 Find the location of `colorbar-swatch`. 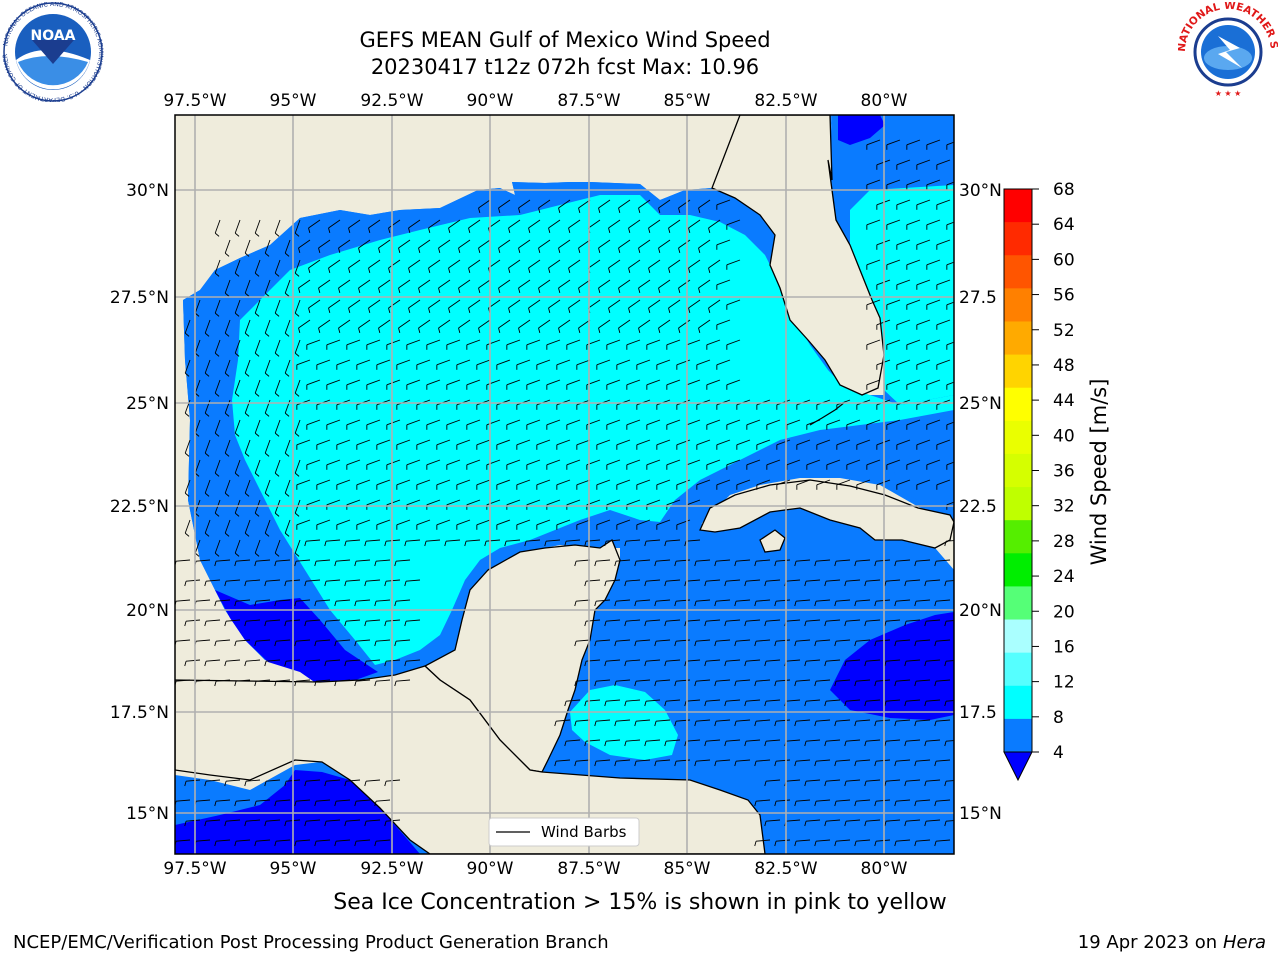

colorbar-swatch is located at coordinates (1018, 537).